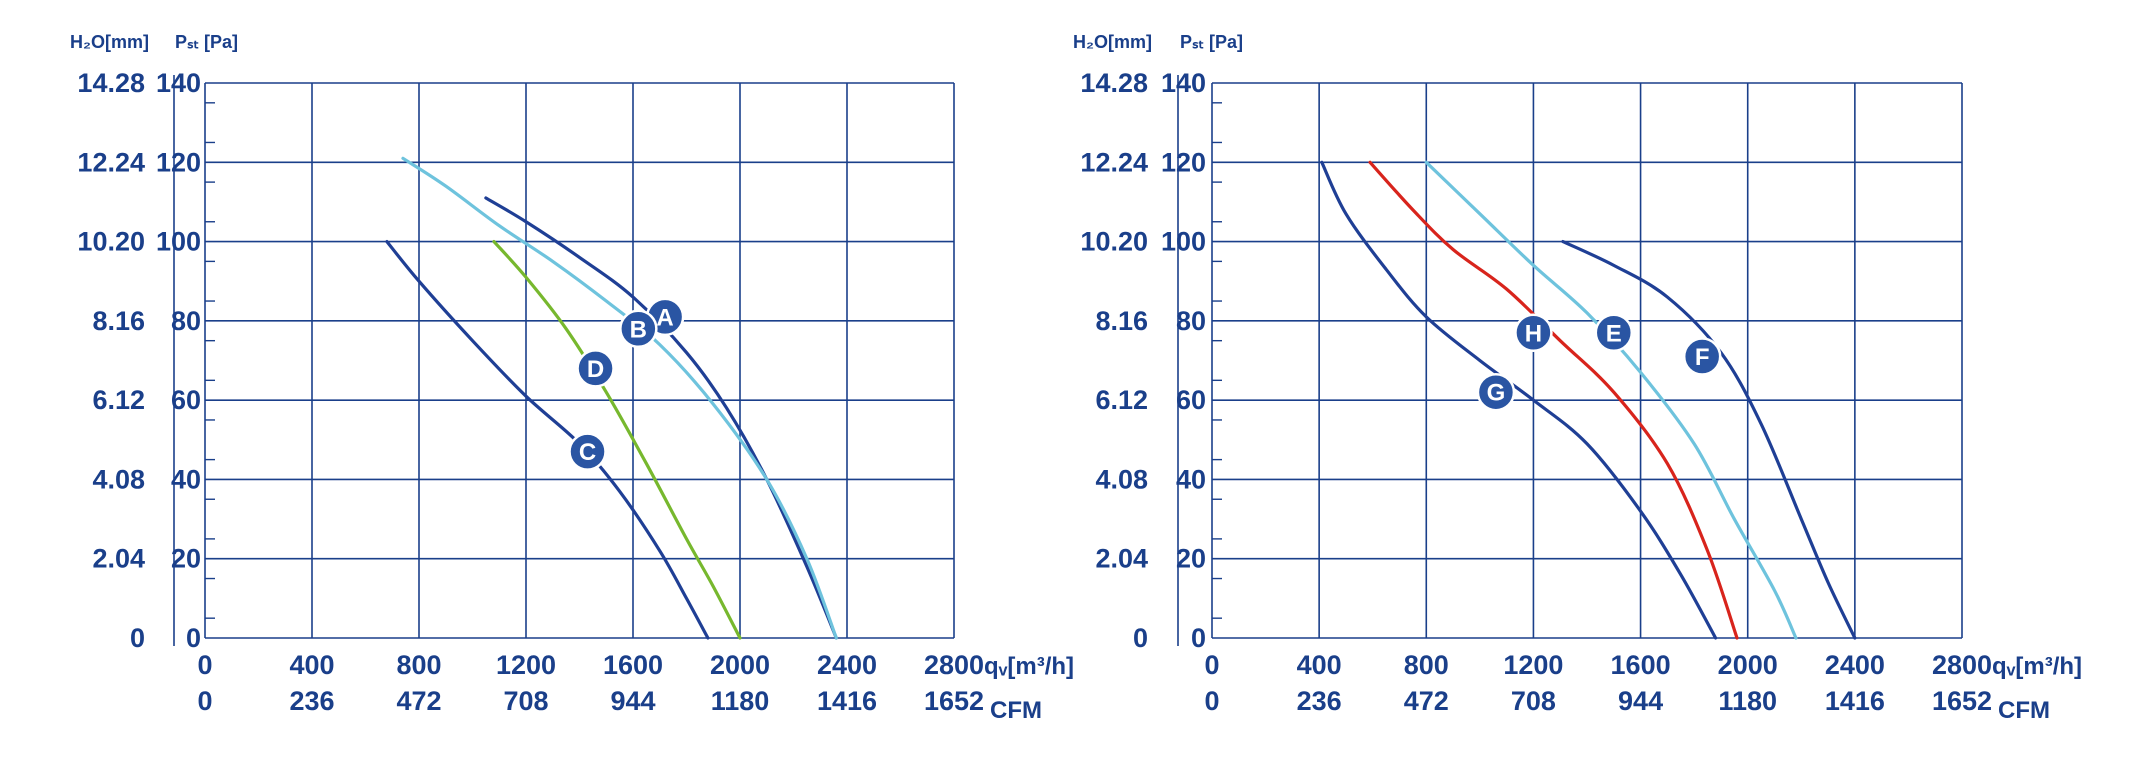  What do you see at coordinates (1553, 400) in the screenshot?
I see `series-line-h` at bounding box center [1553, 400].